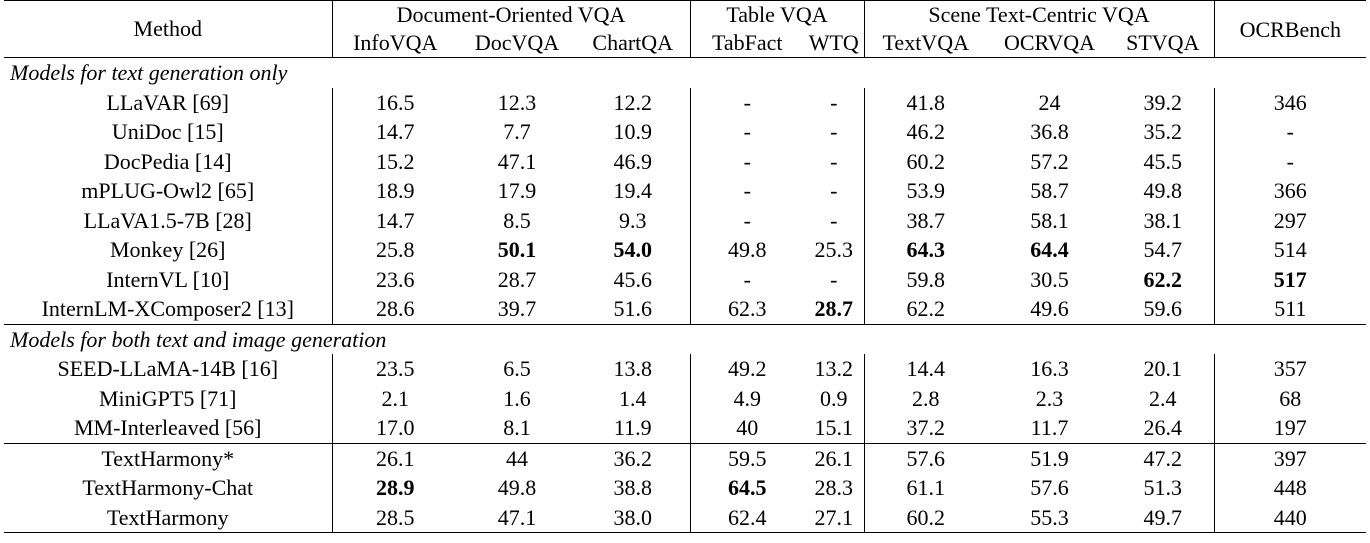 The image size is (1370, 543). What do you see at coordinates (834, 428) in the screenshot?
I see `value-cell: 15.1` at bounding box center [834, 428].